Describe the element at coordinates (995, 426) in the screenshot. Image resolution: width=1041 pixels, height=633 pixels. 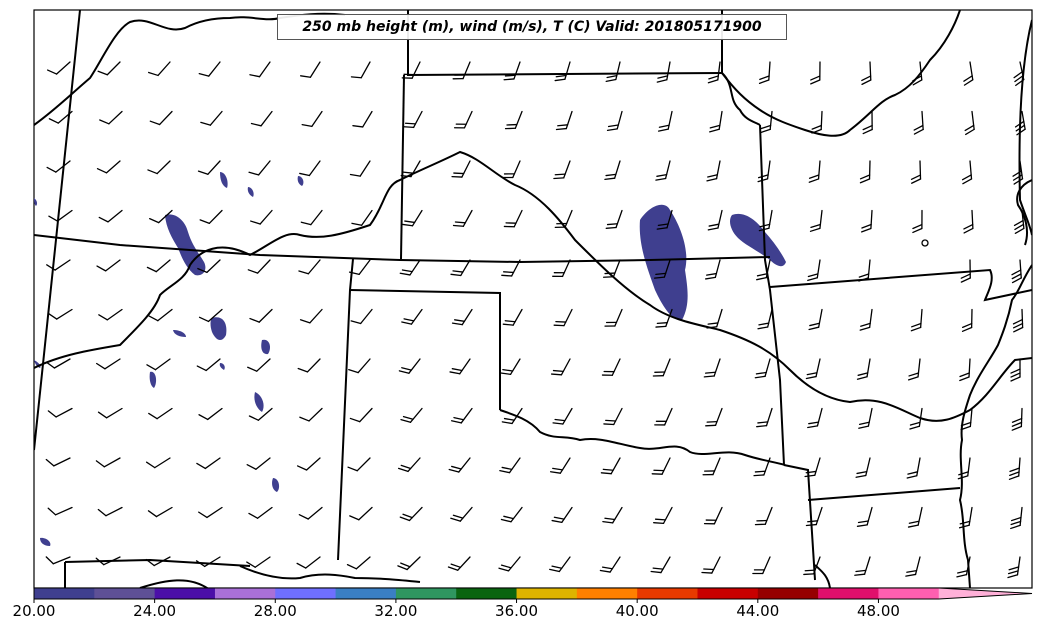
I see `river-east-wiggle` at that location.